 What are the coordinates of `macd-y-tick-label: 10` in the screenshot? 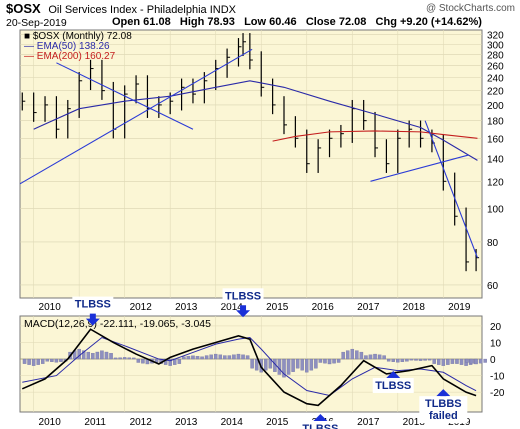 It's located at (496, 343).